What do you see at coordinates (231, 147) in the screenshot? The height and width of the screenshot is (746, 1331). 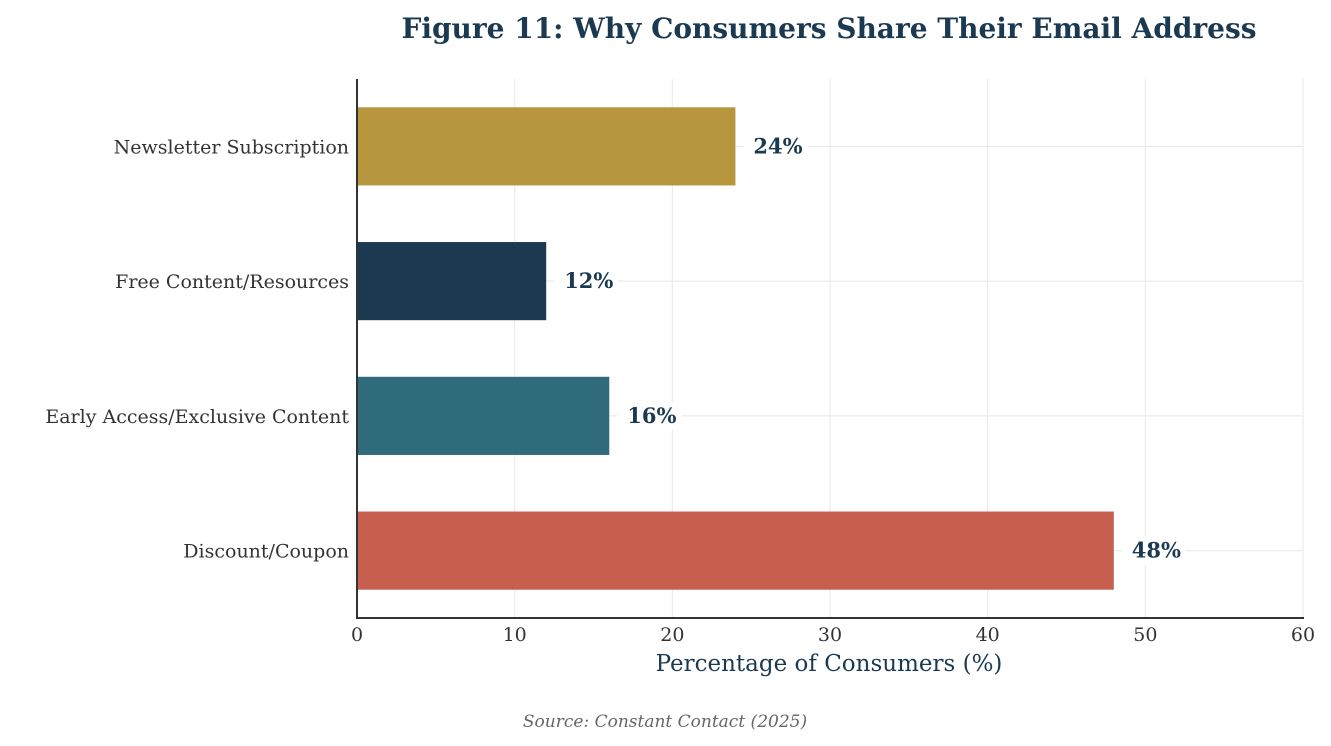 I see `y-tick-label: Newsletter Subscription` at bounding box center [231, 147].